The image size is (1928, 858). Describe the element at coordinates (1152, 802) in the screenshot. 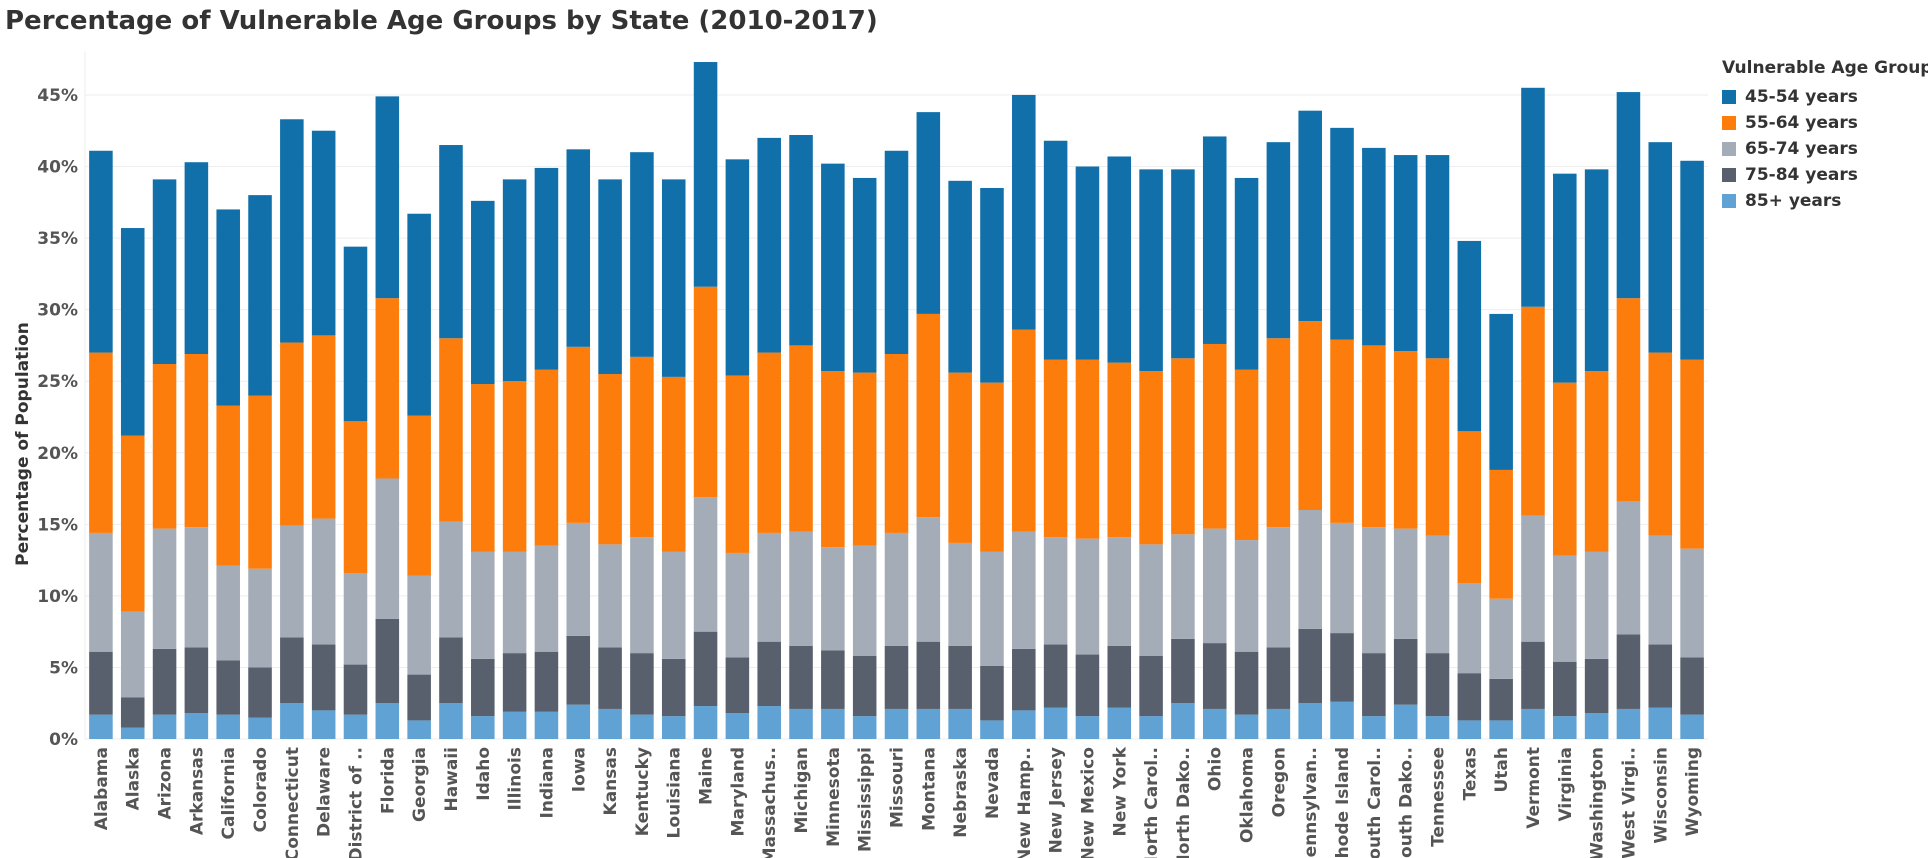

I see `x-tick-label: North Carol..` at that location.